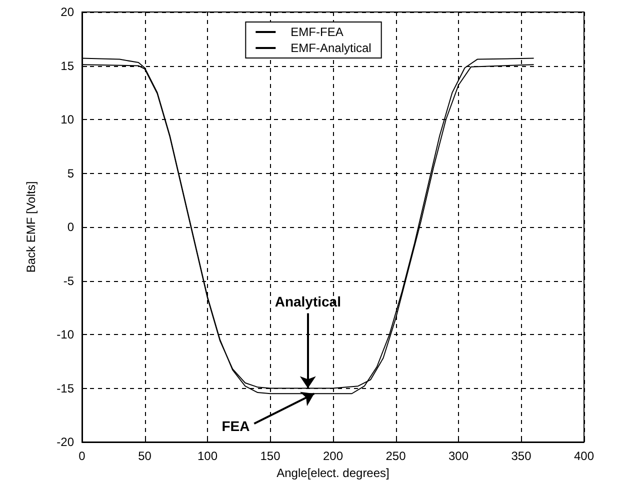 This screenshot has width=627, height=484. I want to click on x-tick-label: 400, so click(584, 456).